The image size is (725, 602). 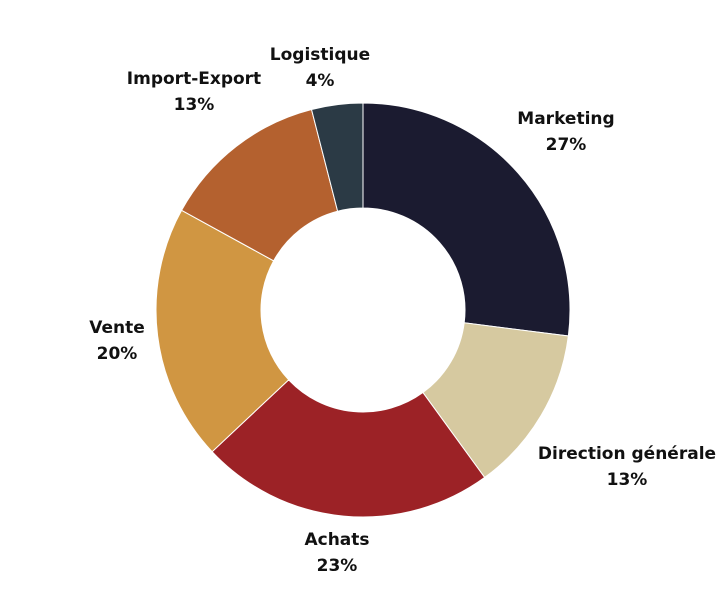 I want to click on slice-label-logistique: Logistique 4%, so click(x=320, y=68).